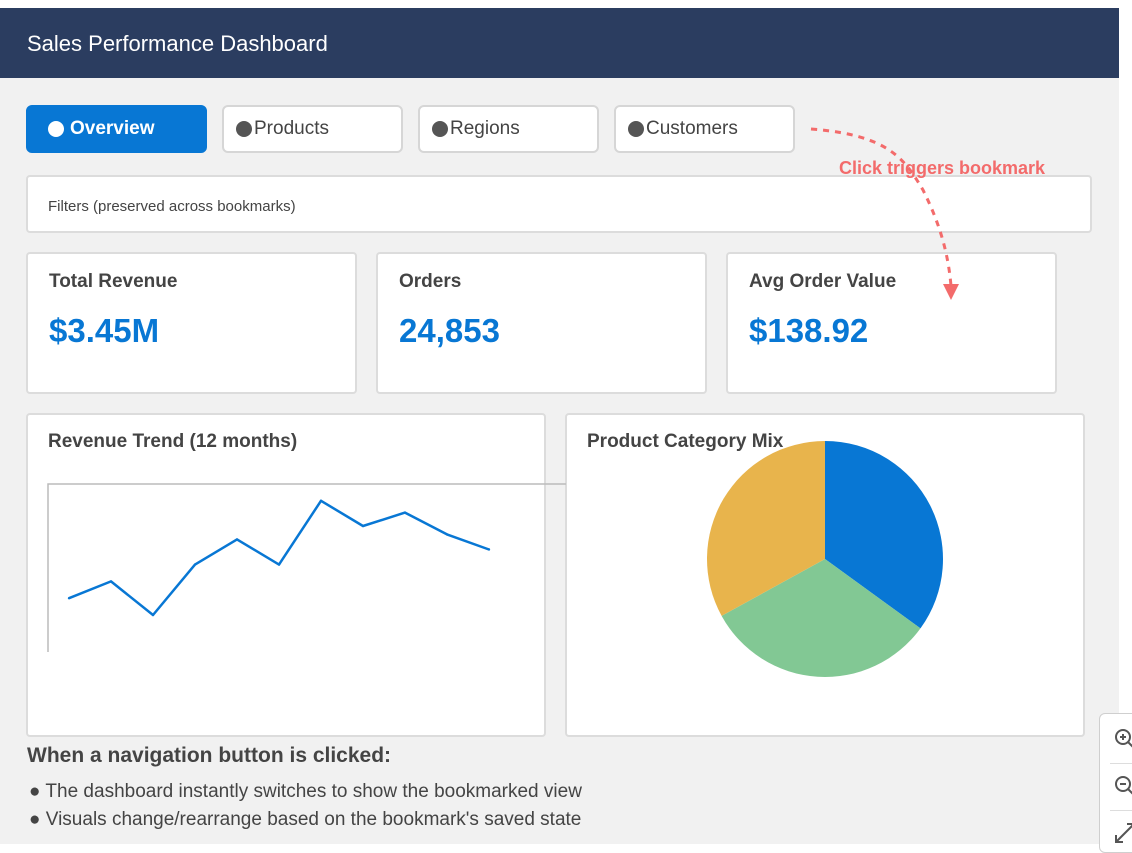 Image resolution: width=1132 pixels, height=853 pixels. I want to click on chart-axis, so click(306, 567).